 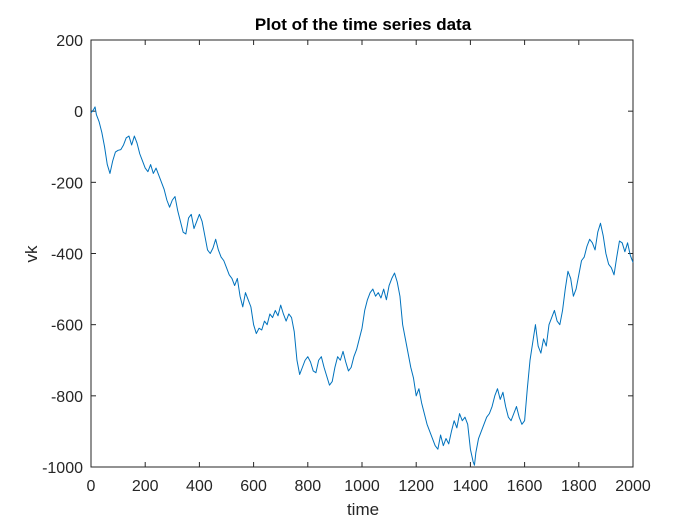 What do you see at coordinates (67, 397) in the screenshot?
I see `y-tick-label: -800` at bounding box center [67, 397].